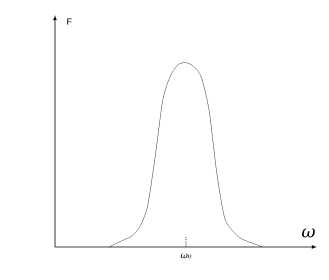 The image size is (329, 280). What do you see at coordinates (308, 233) in the screenshot?
I see `x-axis-title: ω` at bounding box center [308, 233].